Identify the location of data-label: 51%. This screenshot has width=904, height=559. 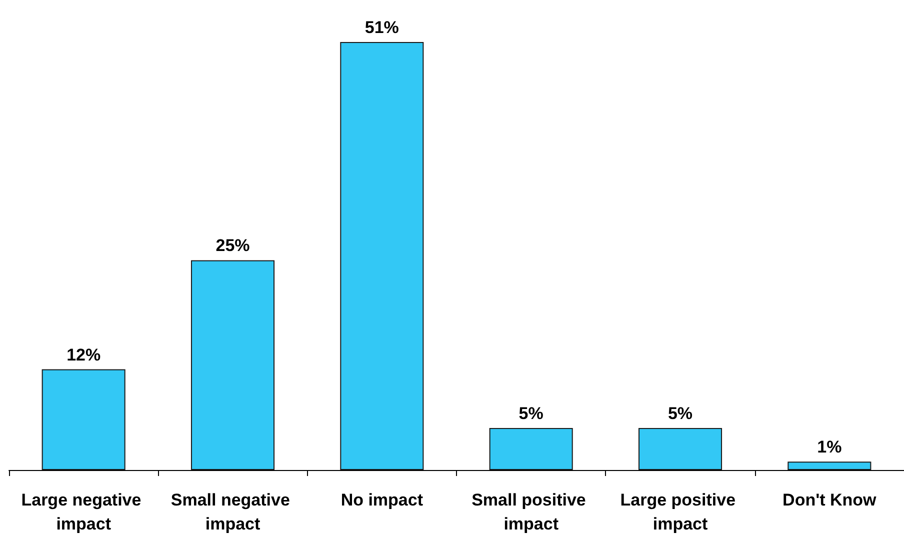
(381, 27).